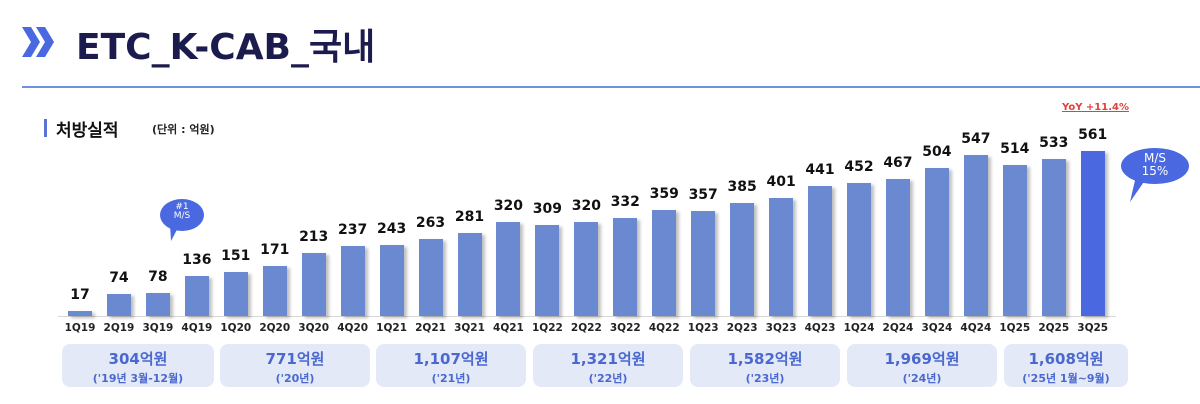  I want to click on double-chevron-right-icon, so click(38, 42).